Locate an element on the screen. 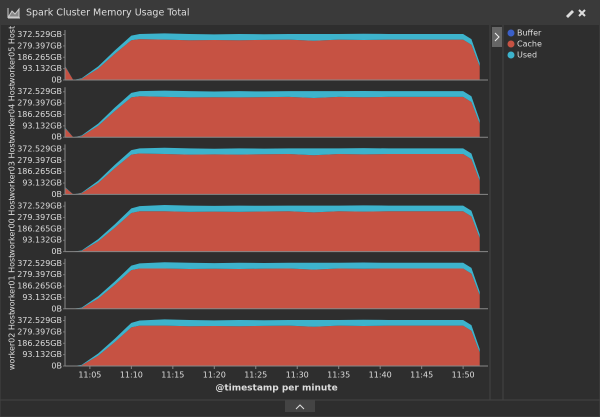 Image resolution: width=600 pixels, height=417 pixels. chart-icon is located at coordinates (13, 13).